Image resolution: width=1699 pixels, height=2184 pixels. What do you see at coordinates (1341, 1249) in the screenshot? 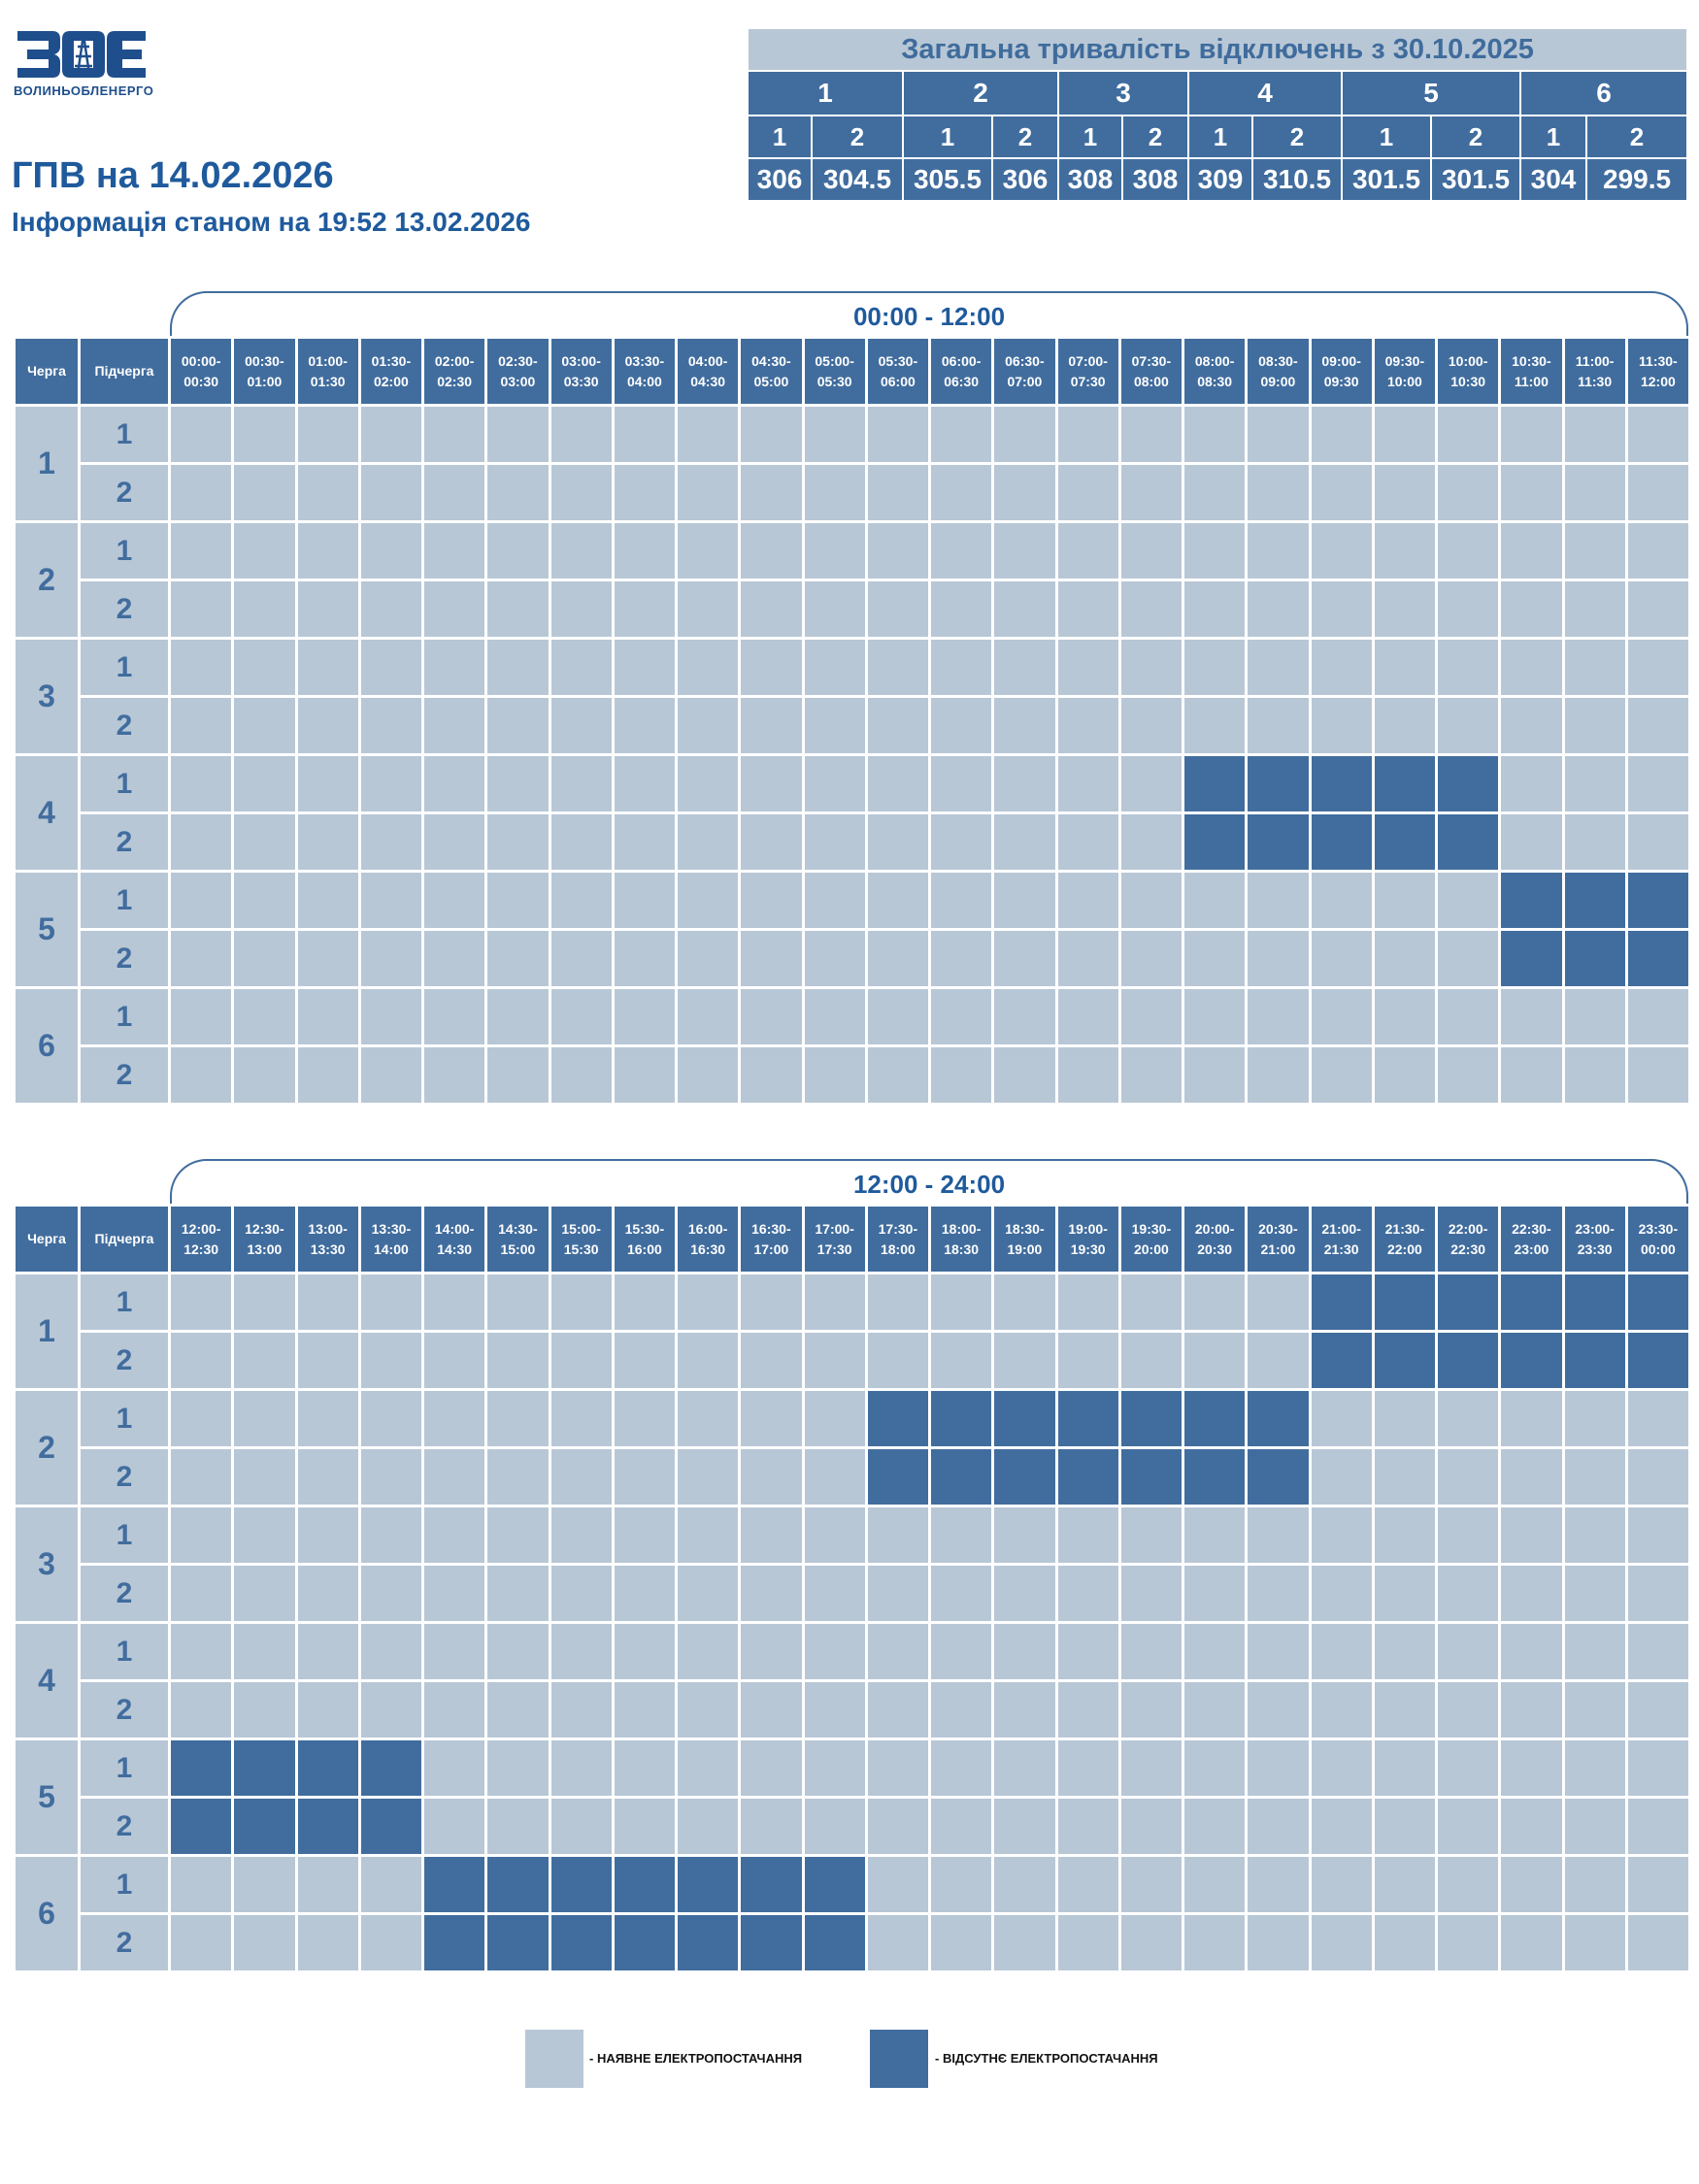
I see `time-slot-end: 21:30` at bounding box center [1341, 1249].